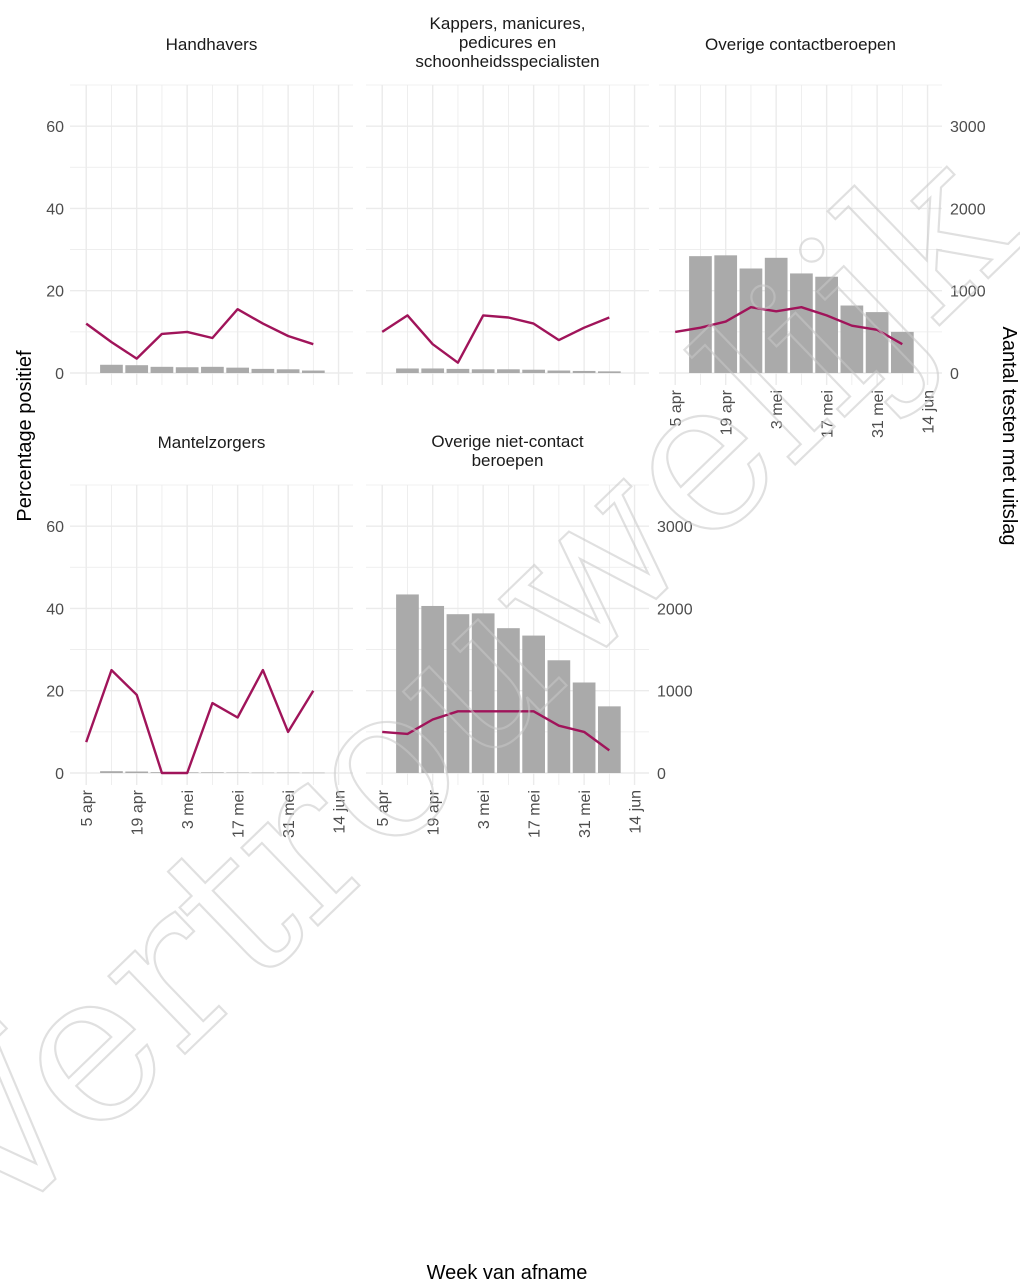 Image resolution: width=1020 pixels, height=1288 pixels. Describe the element at coordinates (507, 441) in the screenshot. I see `panel-title: Overige niet-contact` at that location.